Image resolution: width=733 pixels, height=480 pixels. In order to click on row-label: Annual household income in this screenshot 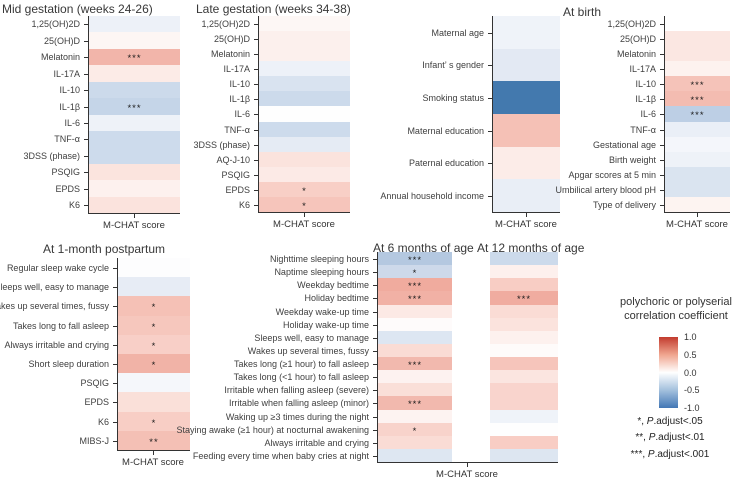, I will do `click(432, 195)`.